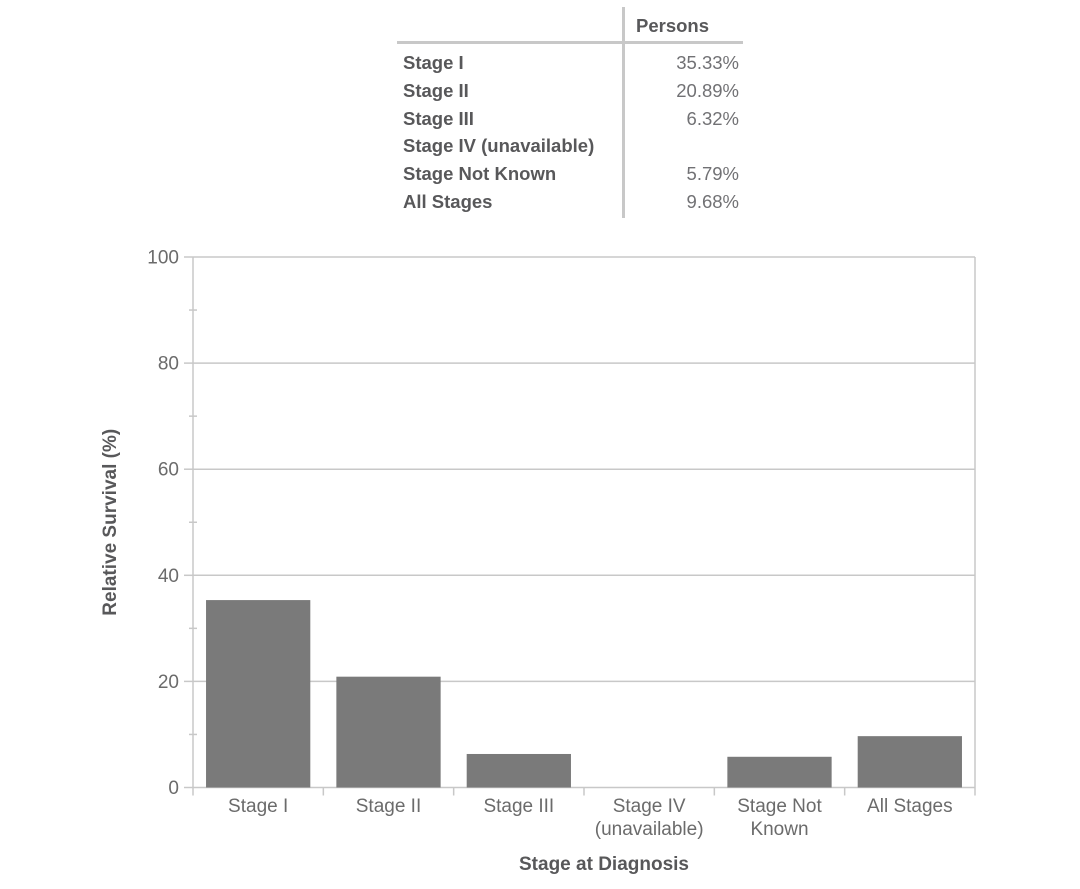 This screenshot has width=1080, height=889. Describe the element at coordinates (168, 470) in the screenshot. I see `y-tick-label: 60` at that location.